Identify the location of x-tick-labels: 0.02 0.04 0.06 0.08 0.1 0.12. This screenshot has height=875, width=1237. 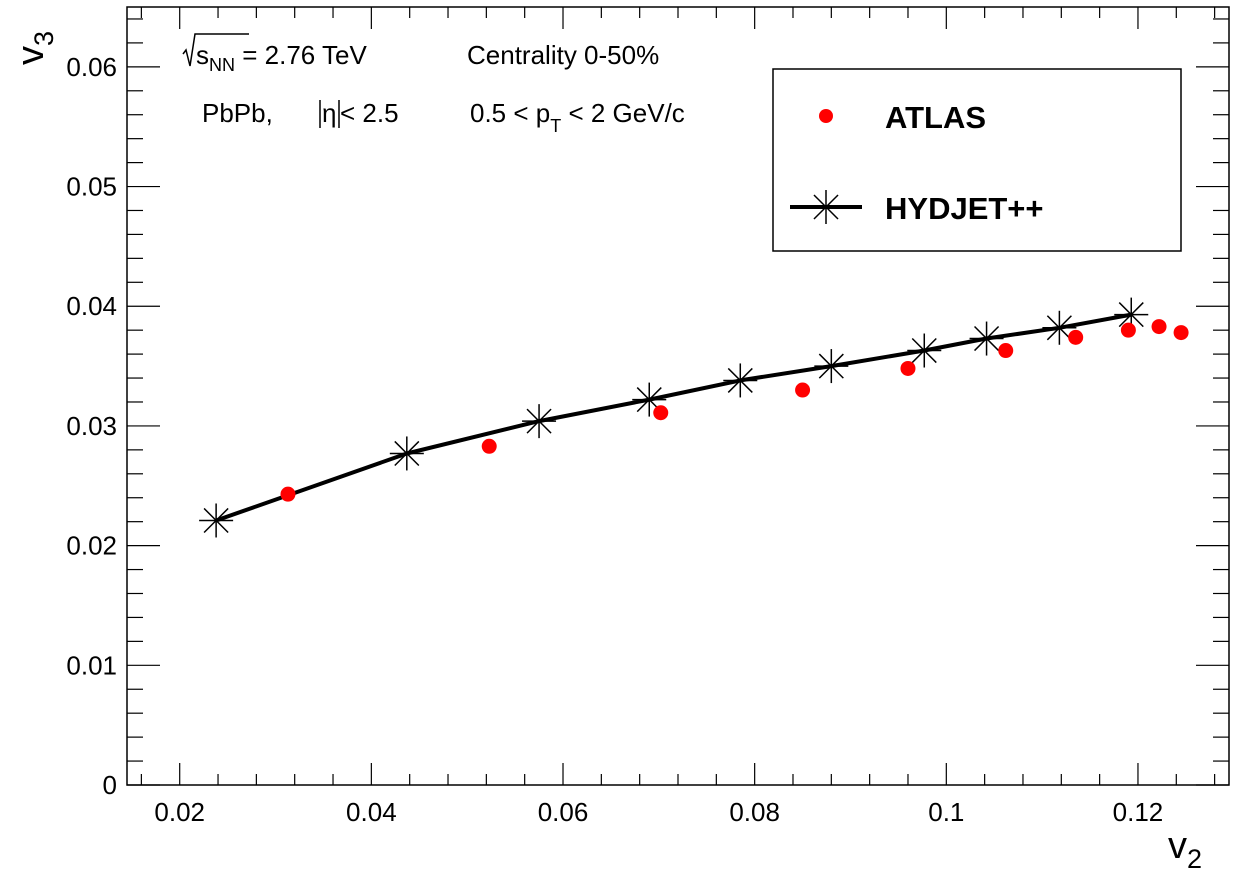
(658, 812).